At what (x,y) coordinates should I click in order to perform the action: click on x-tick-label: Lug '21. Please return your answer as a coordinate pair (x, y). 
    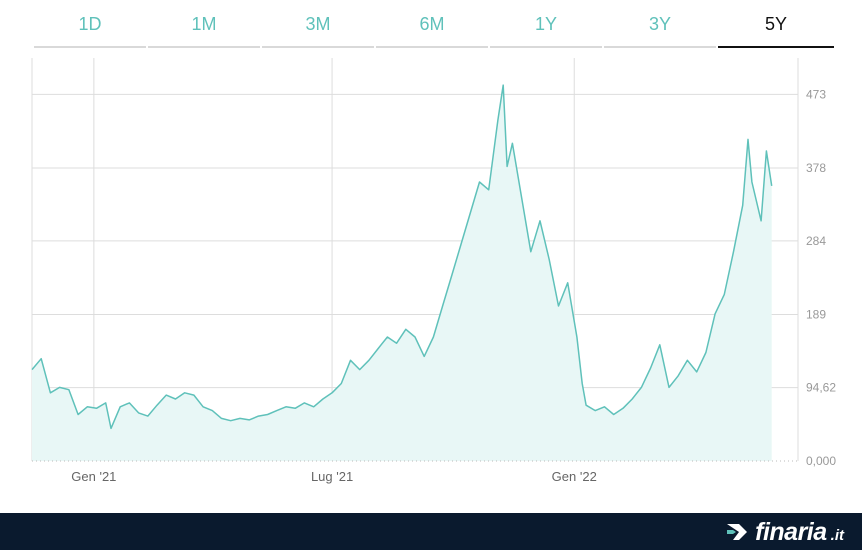
    Looking at the image, I should click on (332, 476).